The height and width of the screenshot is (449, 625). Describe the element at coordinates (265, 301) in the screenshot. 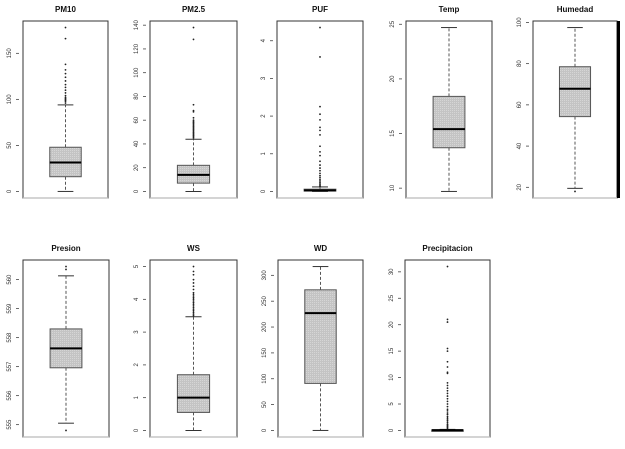

I see `y-tick-label: 250` at that location.